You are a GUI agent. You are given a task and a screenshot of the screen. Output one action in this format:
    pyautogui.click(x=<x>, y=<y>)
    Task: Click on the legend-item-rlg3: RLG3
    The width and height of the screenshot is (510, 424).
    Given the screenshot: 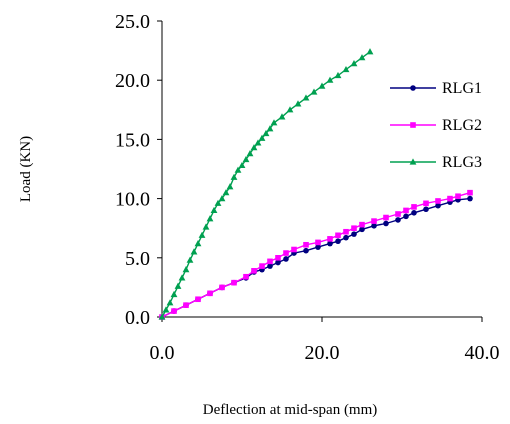 What is the action you would take?
    pyautogui.click(x=436, y=162)
    